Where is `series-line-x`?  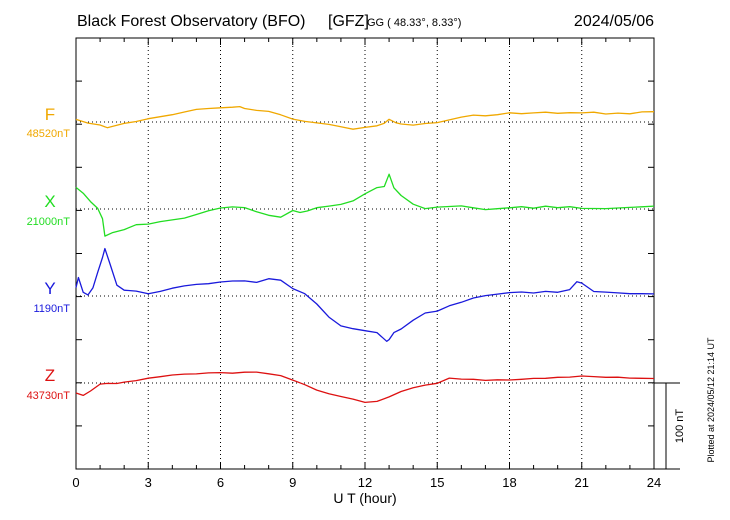
series-line-x is located at coordinates (365, 205).